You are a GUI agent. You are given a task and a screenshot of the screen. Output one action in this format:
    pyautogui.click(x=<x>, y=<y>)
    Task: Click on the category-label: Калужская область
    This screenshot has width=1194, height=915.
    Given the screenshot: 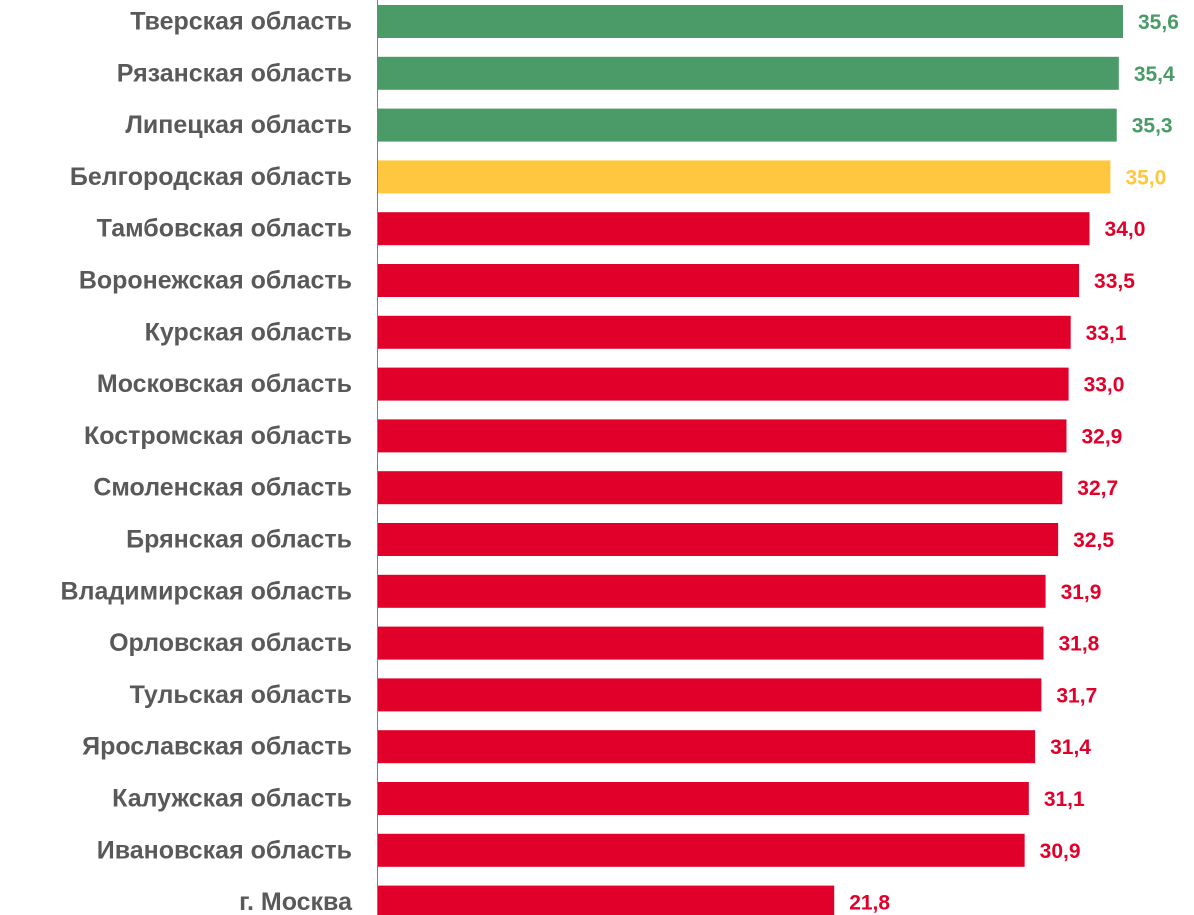 What is the action you would take?
    pyautogui.click(x=232, y=799)
    